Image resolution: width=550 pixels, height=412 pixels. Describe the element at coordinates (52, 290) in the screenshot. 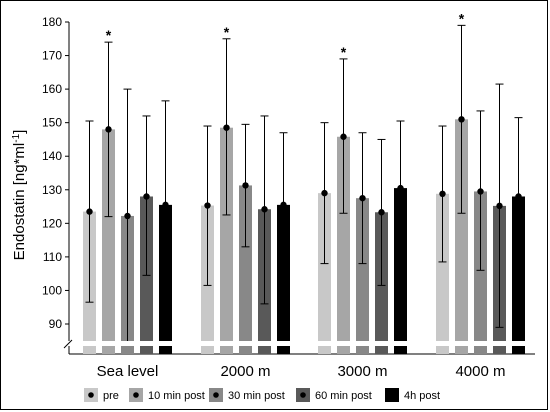

I see `y-tick-label: 100` at that location.